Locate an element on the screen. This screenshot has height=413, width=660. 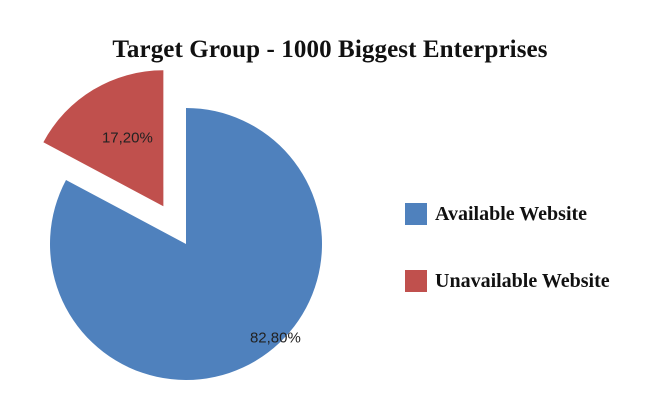
slice-label-unavailable: 17,20% is located at coordinates (127, 137).